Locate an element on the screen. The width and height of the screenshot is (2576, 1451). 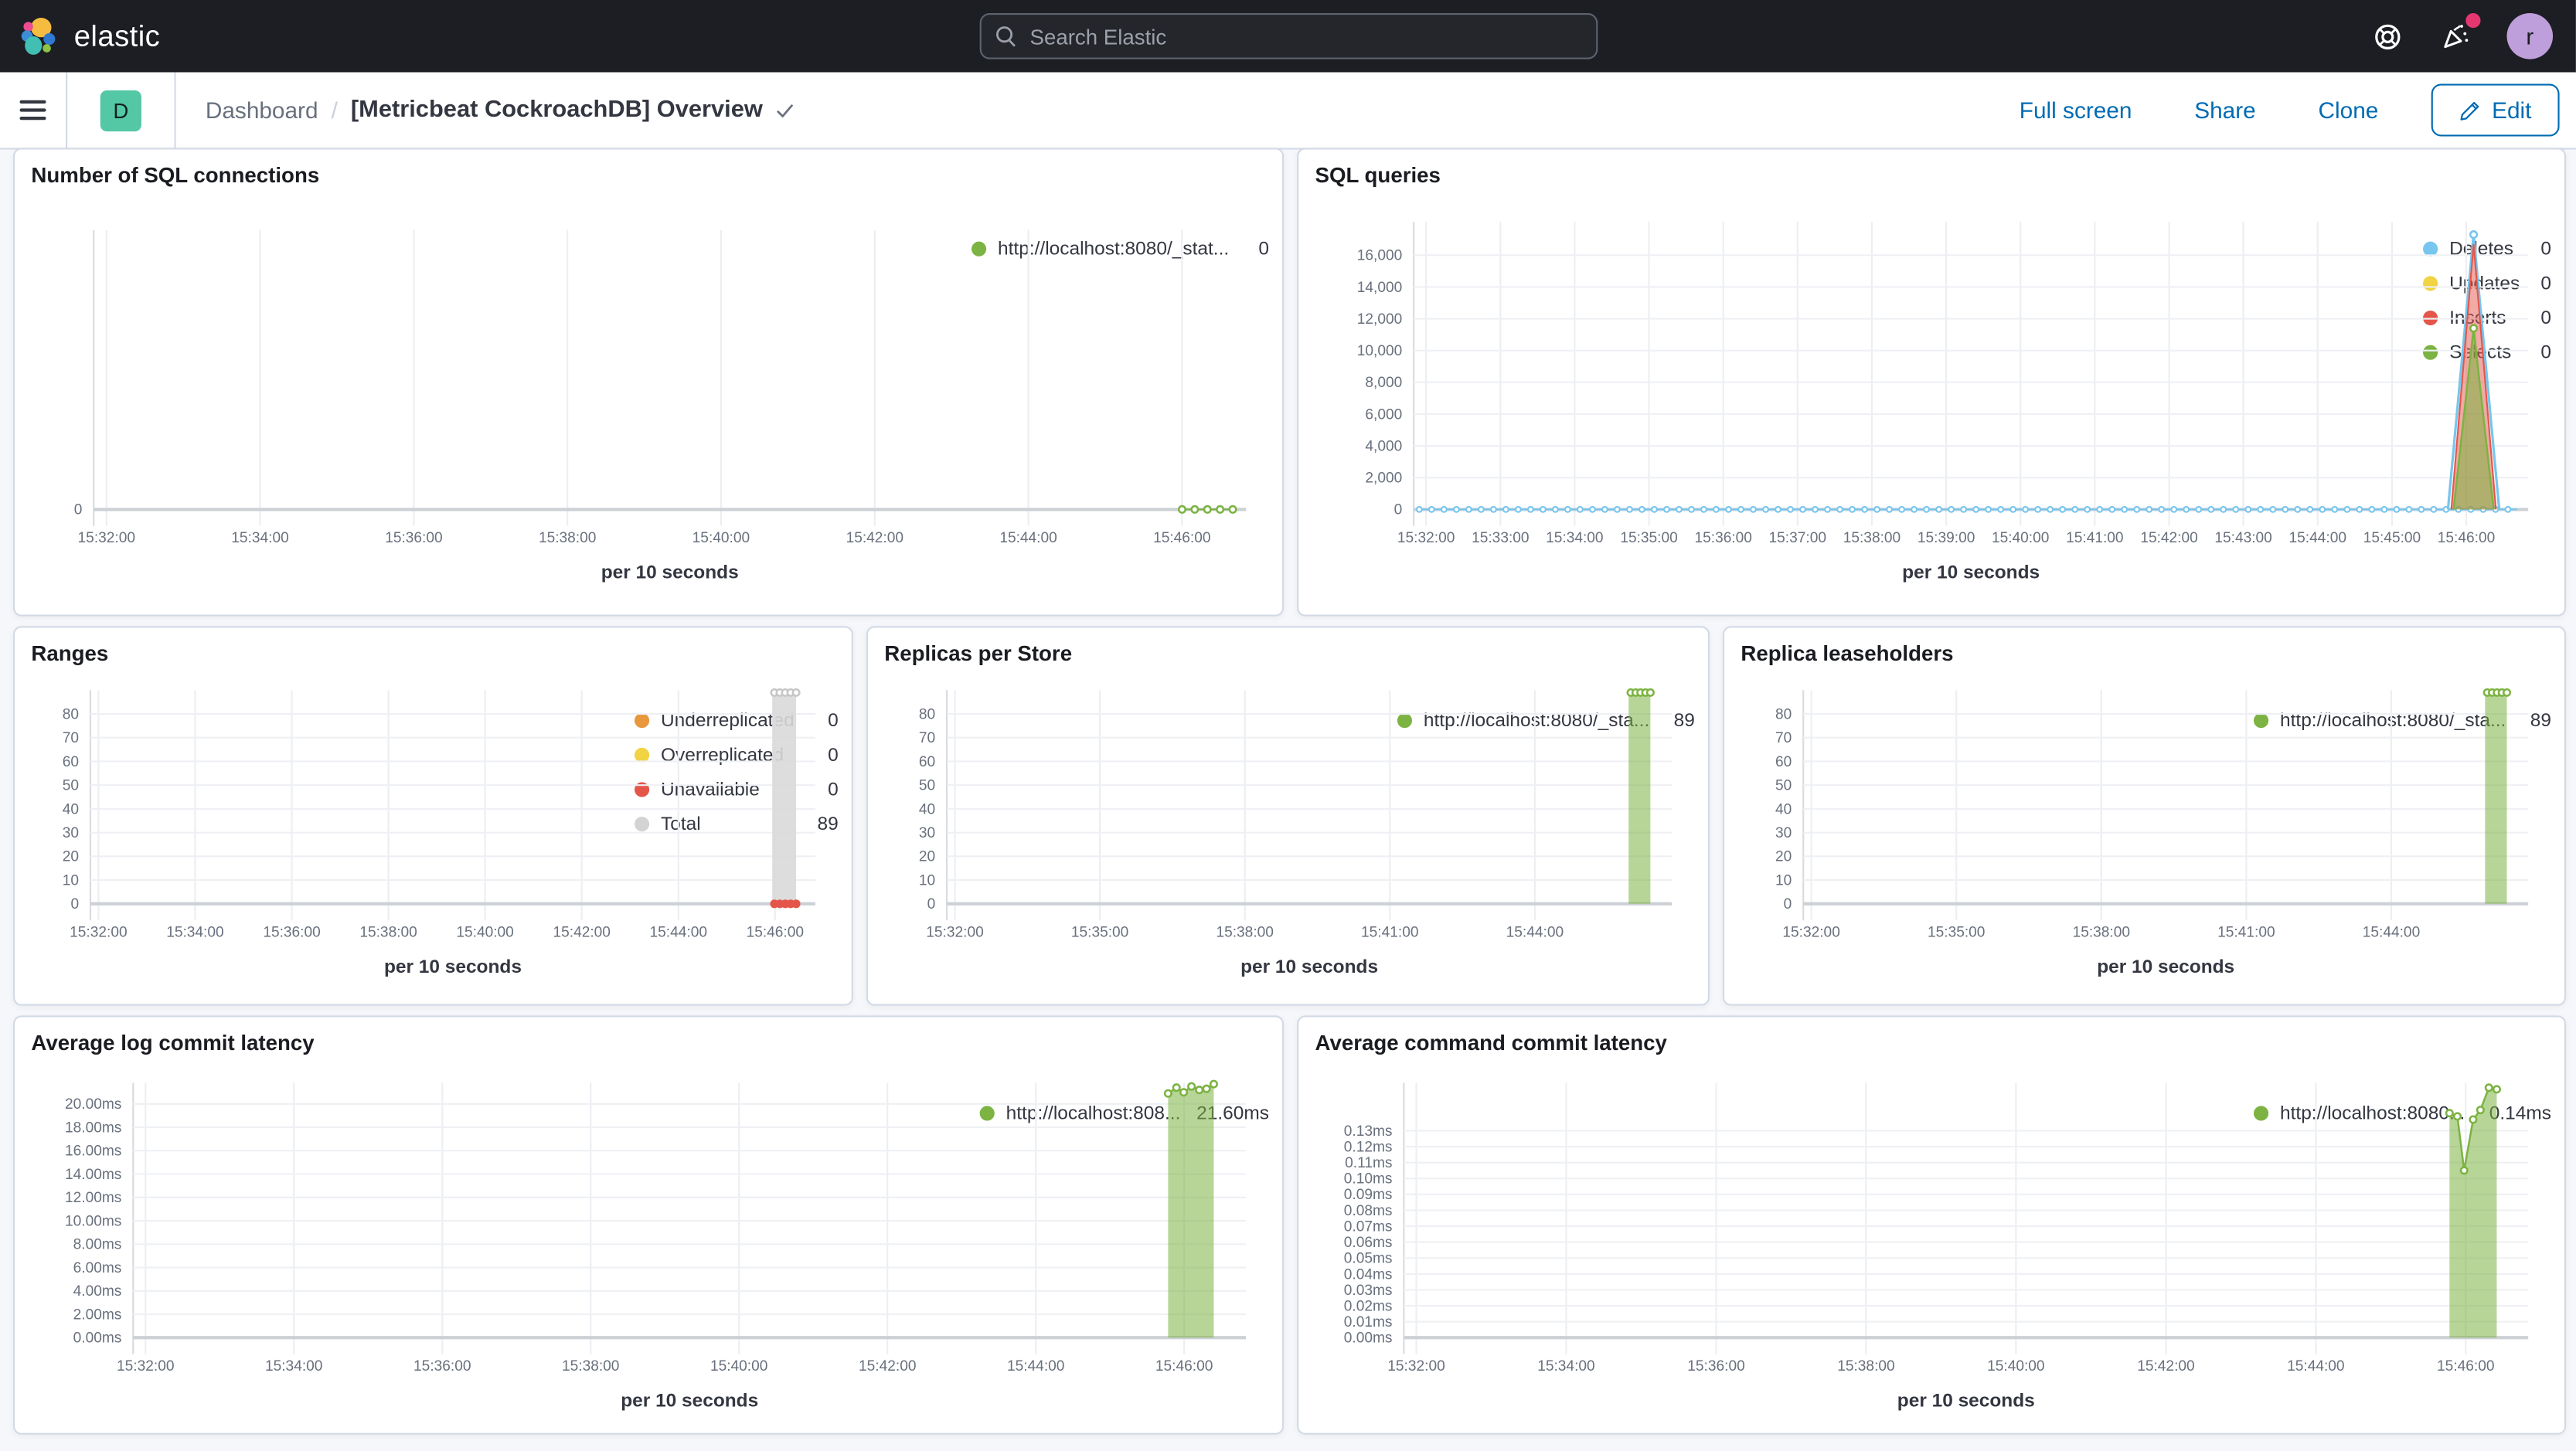
svg-text: 15:45:00 is located at coordinates (2392, 538).